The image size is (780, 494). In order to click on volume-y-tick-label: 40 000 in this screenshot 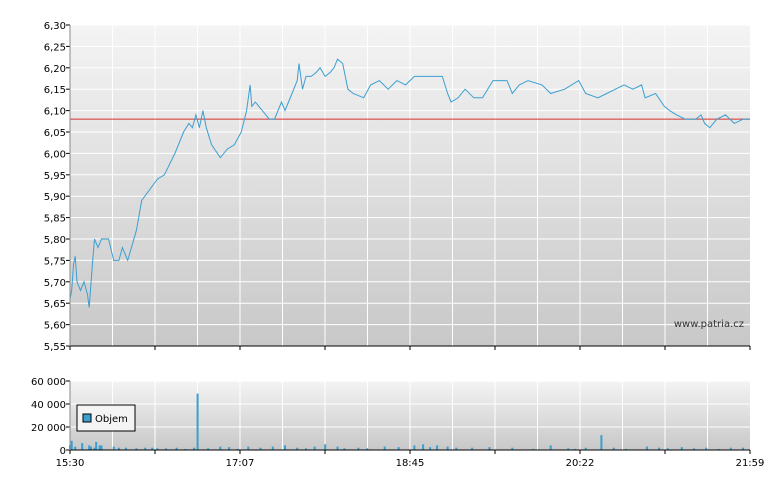, I will do `click(48, 405)`.